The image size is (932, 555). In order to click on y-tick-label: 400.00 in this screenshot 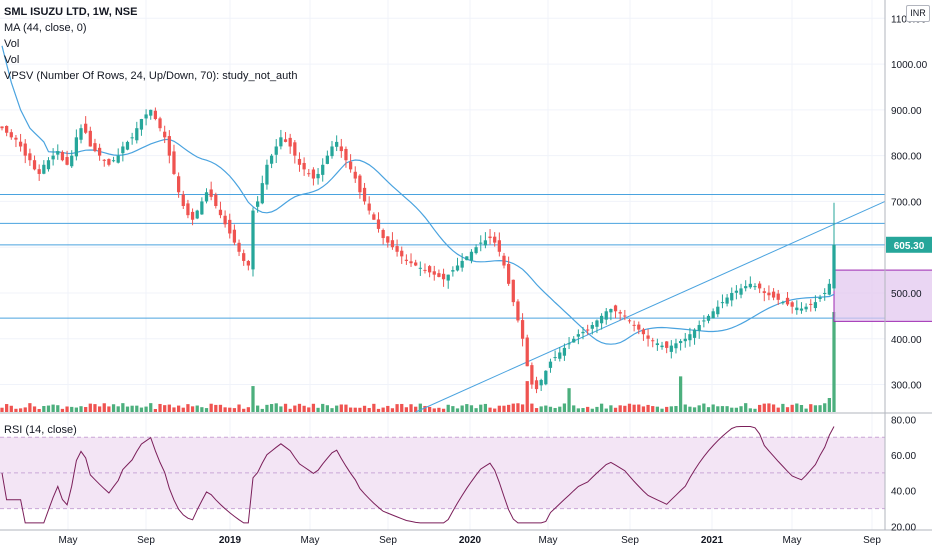, I will do `click(906, 340)`.